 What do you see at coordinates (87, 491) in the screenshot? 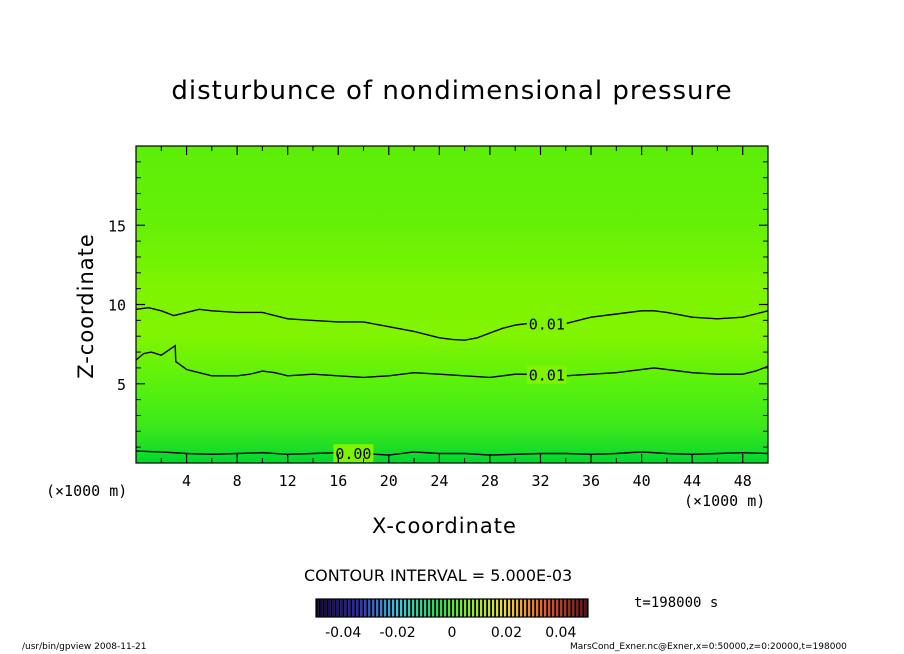
I see `y-axis-unit: (×1000 m)` at bounding box center [87, 491].